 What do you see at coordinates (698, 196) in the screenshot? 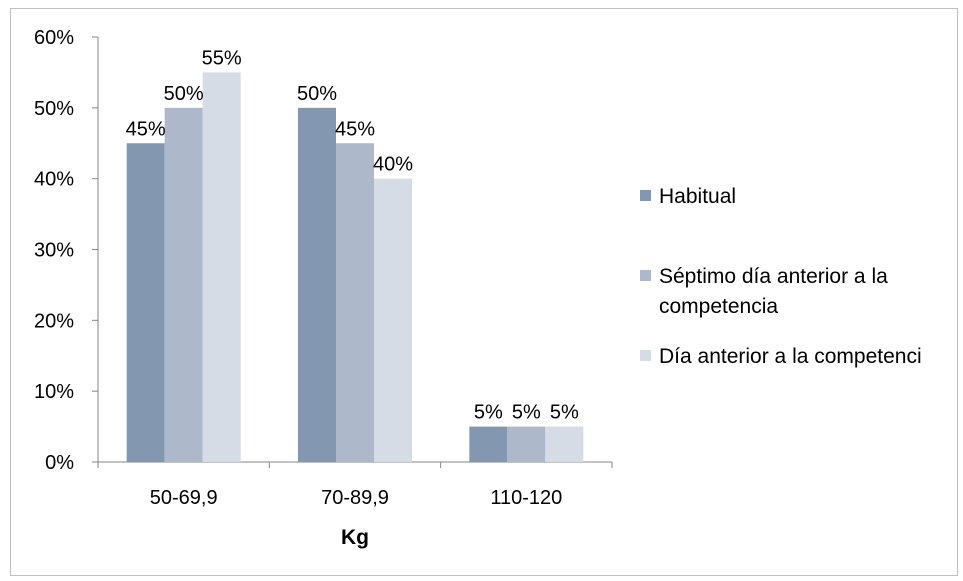
I see `legend-label: Habitual` at bounding box center [698, 196].